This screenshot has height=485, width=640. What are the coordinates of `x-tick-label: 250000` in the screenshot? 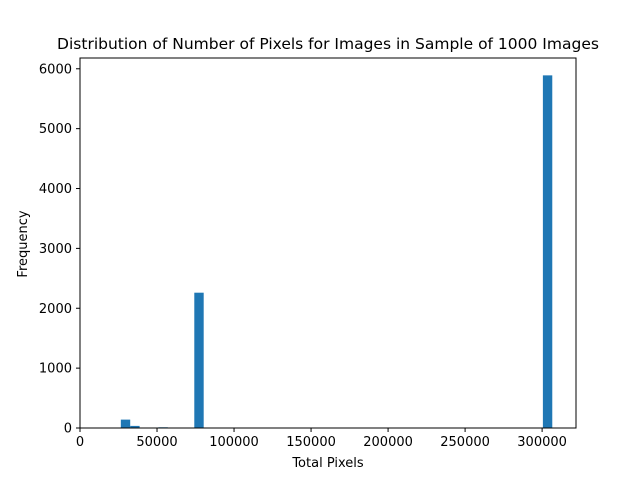 It's located at (465, 442).